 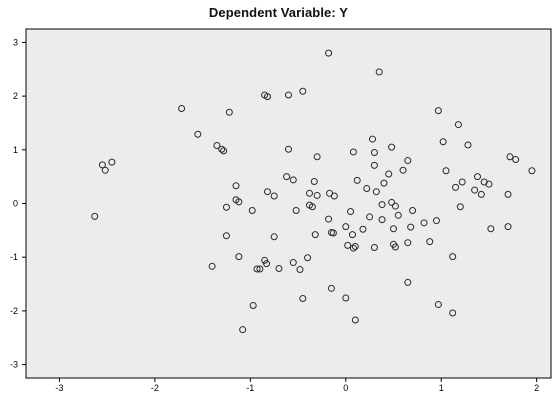 I want to click on x-tick-label: -1, so click(x=250, y=388).